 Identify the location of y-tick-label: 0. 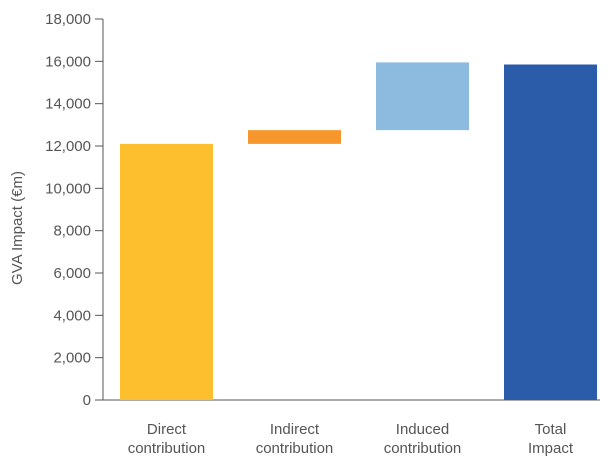
(87, 400).